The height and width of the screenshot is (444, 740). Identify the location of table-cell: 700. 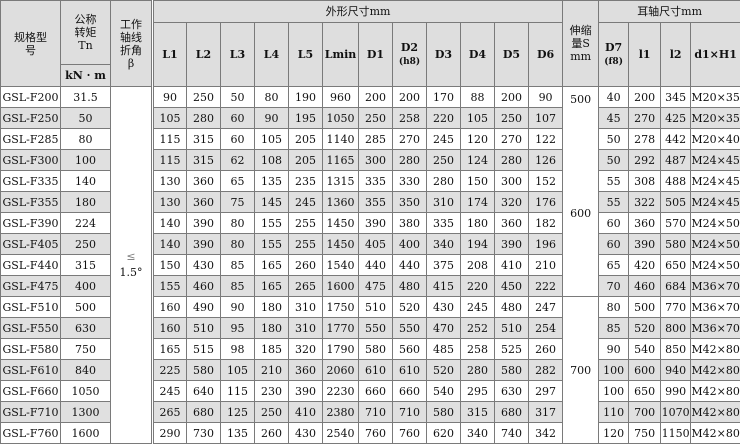
(645, 412).